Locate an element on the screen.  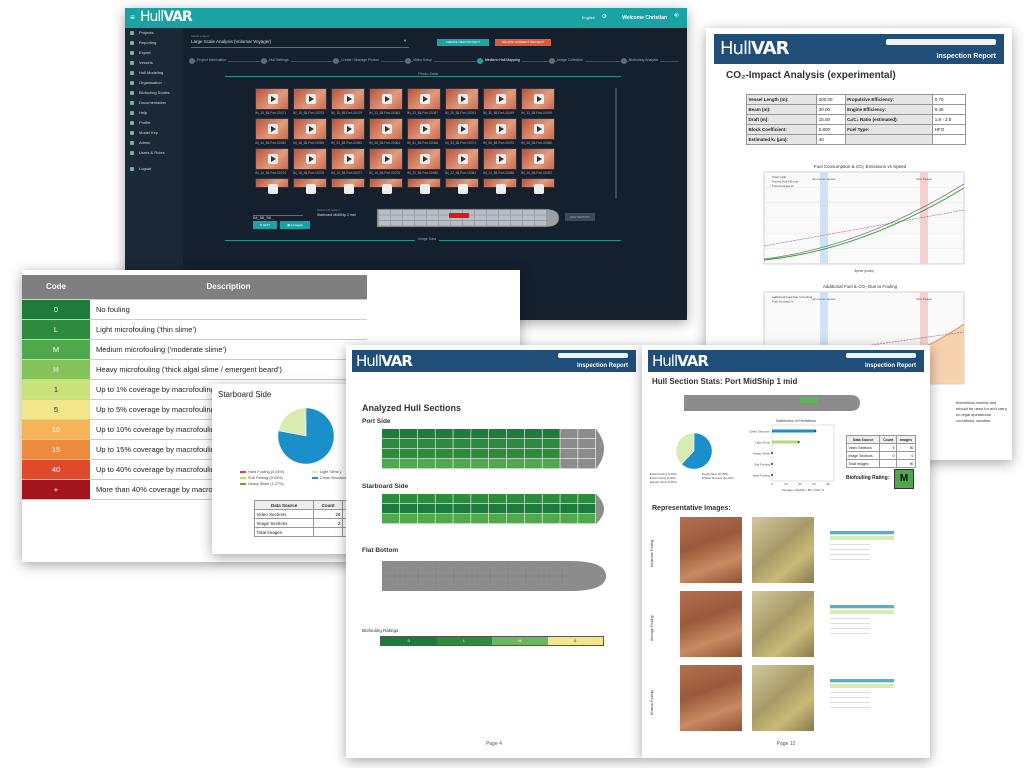
sidebar-item-4: Hull Modeling is located at coordinates (154, 73).